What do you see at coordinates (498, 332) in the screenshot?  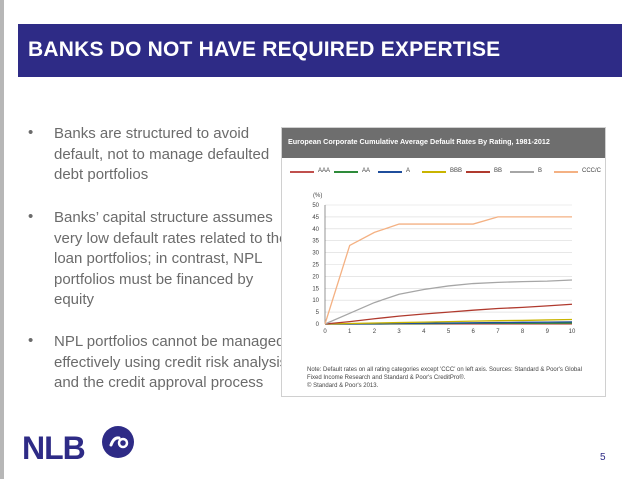 I see `x-tick-label: 7` at bounding box center [498, 332].